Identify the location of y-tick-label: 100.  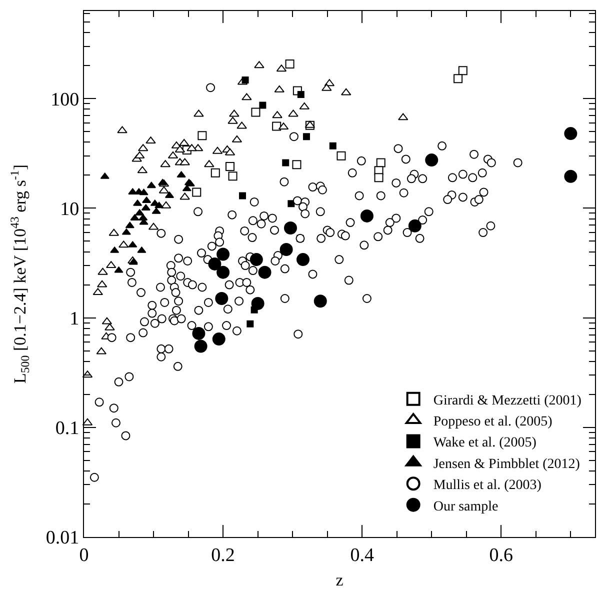
(65, 99).